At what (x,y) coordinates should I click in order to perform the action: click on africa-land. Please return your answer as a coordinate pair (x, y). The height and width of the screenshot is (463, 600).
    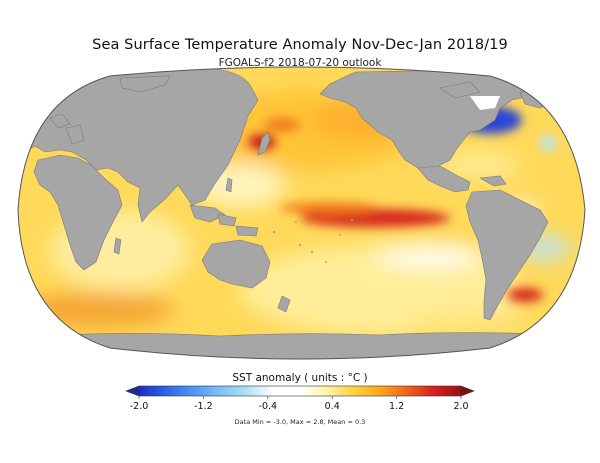
    Looking at the image, I should click on (78, 212).